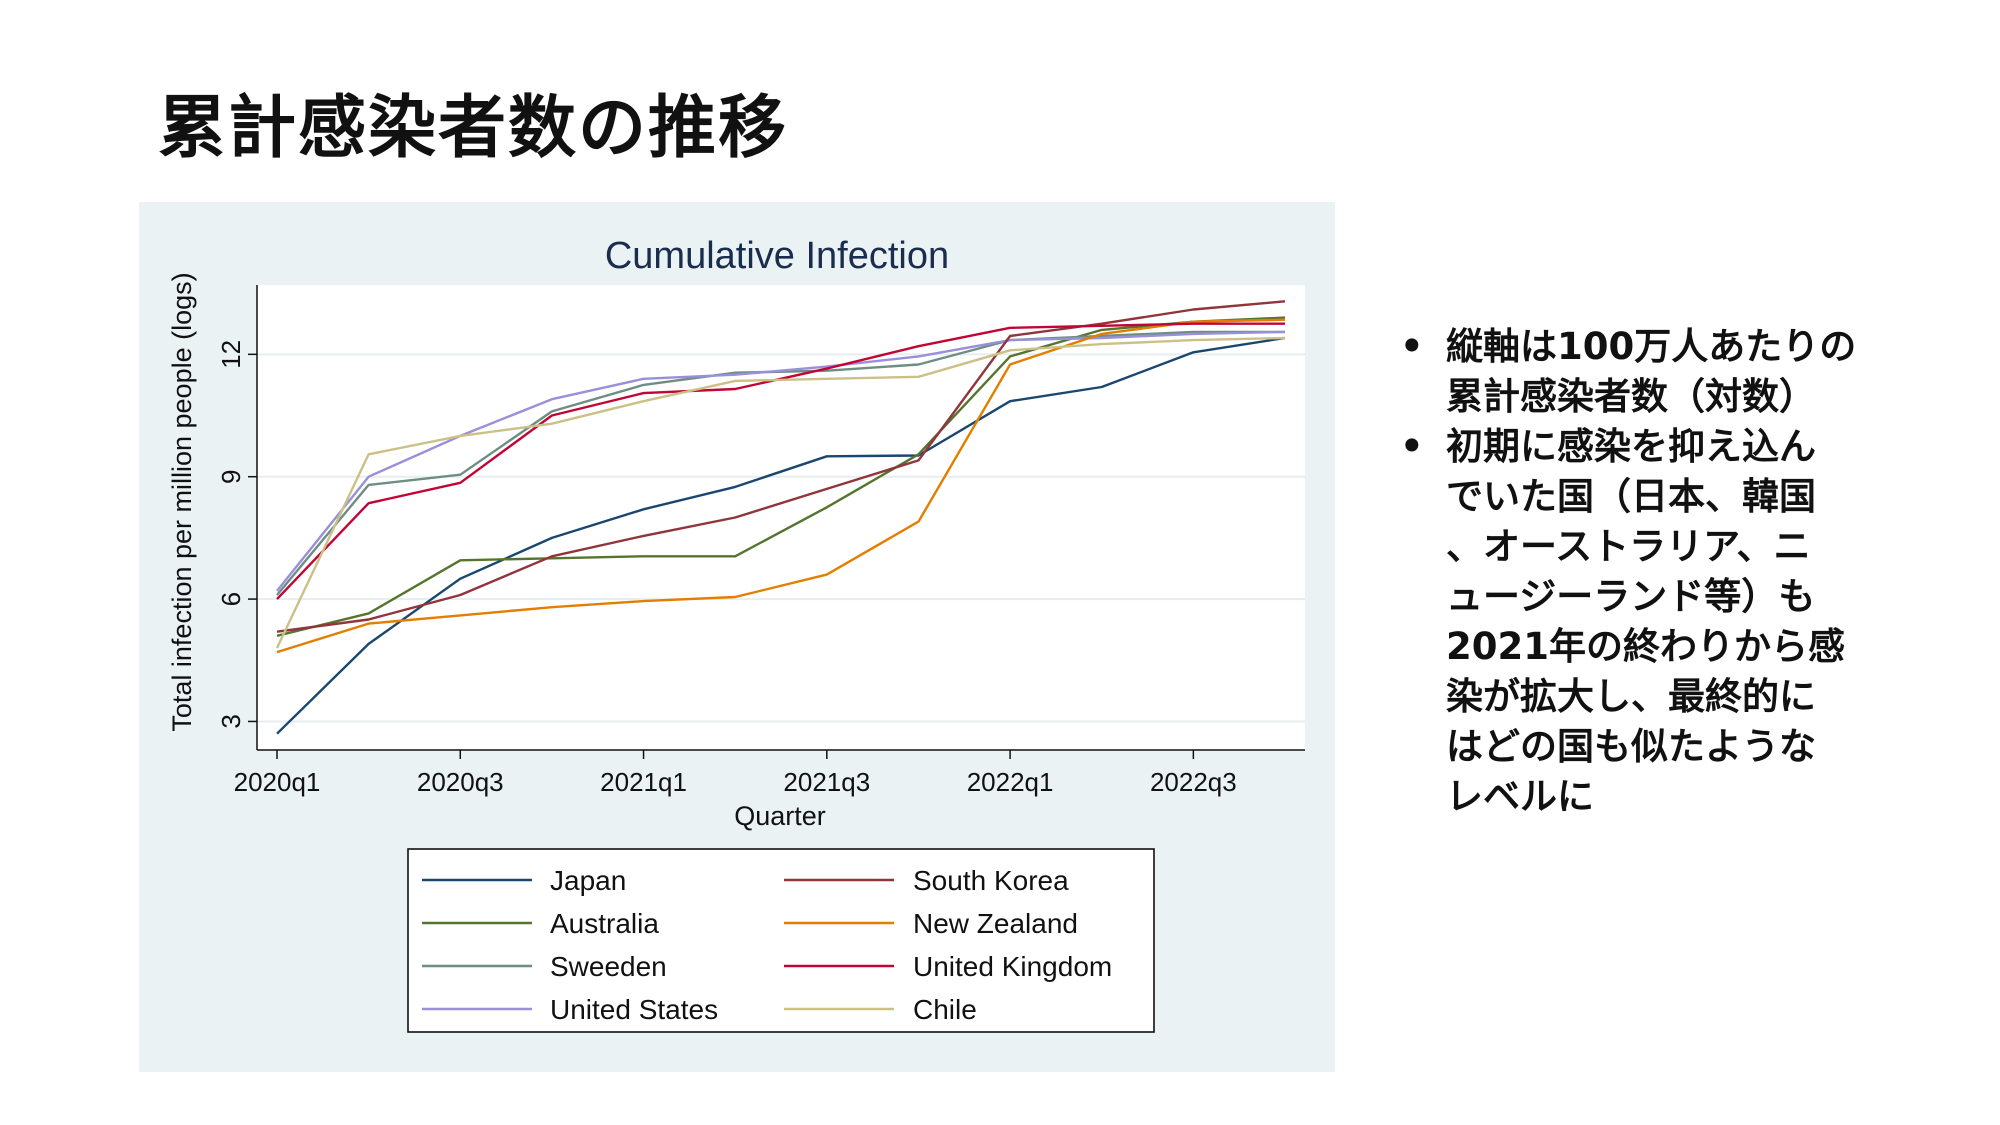  I want to click on bullet-text-line: はどの国も似たような, so click(1631, 746).